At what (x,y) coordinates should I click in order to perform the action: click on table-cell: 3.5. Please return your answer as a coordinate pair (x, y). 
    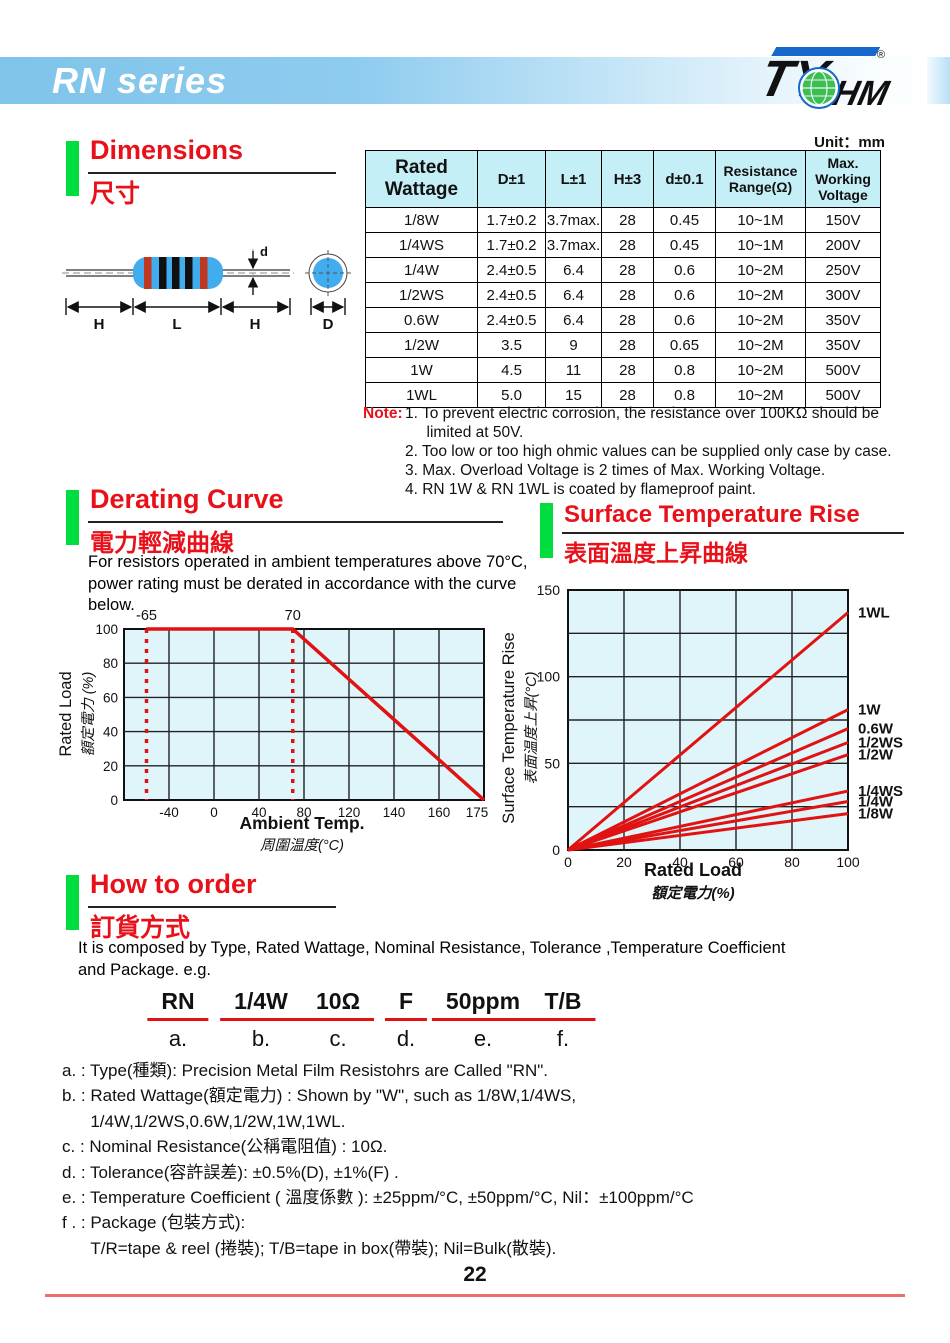
    Looking at the image, I should click on (511, 345).